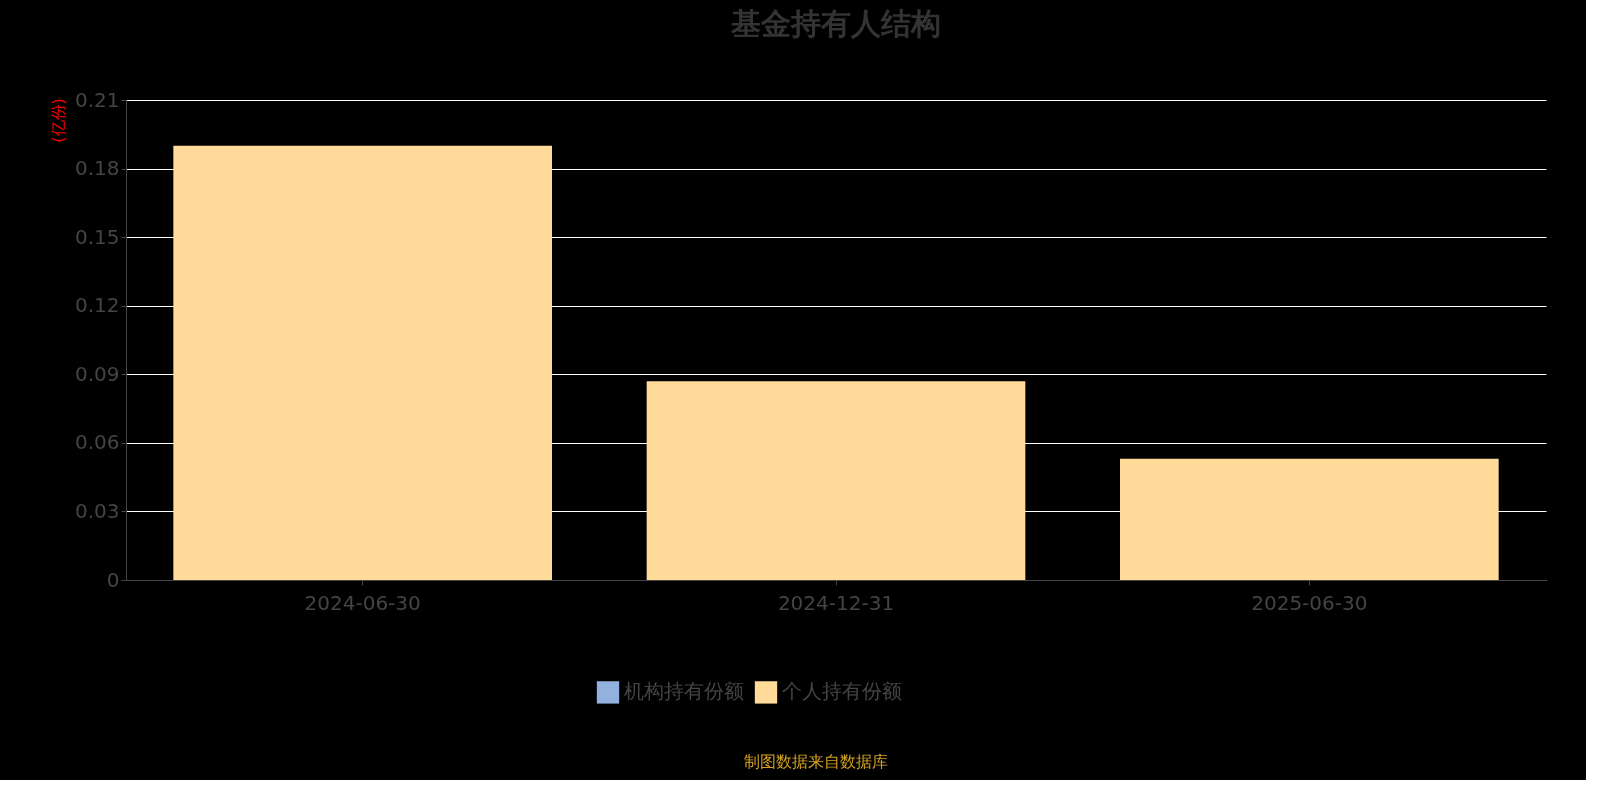  Describe the element at coordinates (97, 373) in the screenshot. I see `y-tick-label: 0.09` at that location.